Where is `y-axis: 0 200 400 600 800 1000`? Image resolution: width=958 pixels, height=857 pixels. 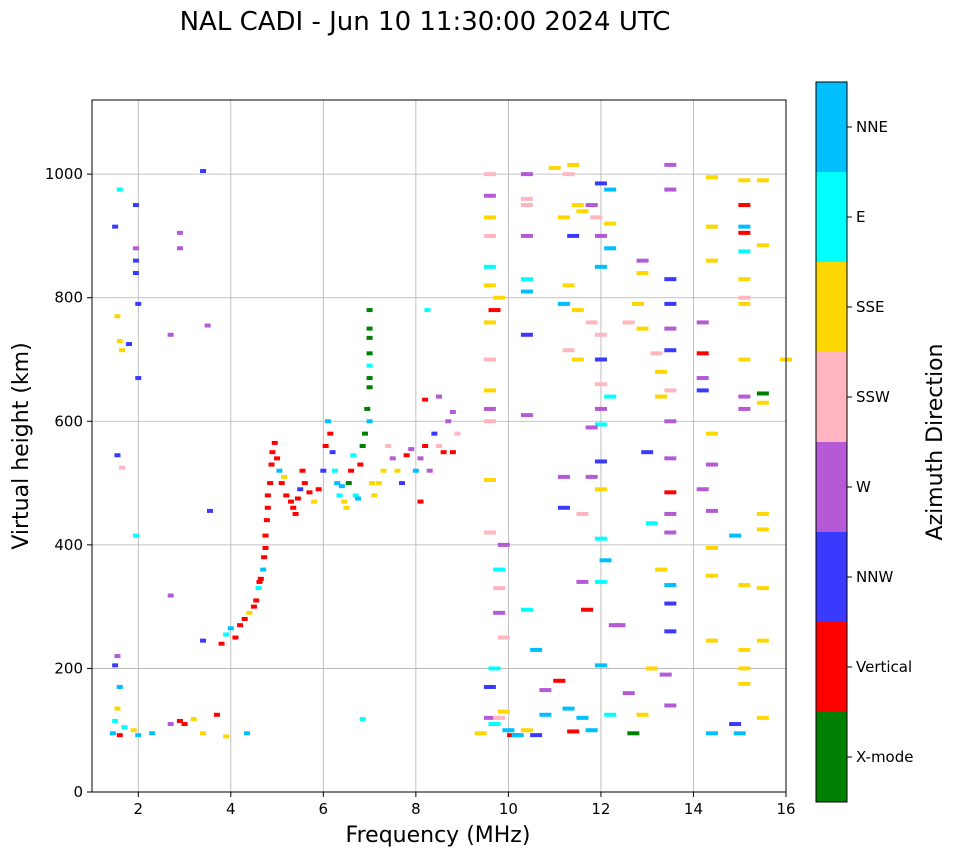
y-axis: 0 200 400 600 800 1000 is located at coordinates (68, 483).